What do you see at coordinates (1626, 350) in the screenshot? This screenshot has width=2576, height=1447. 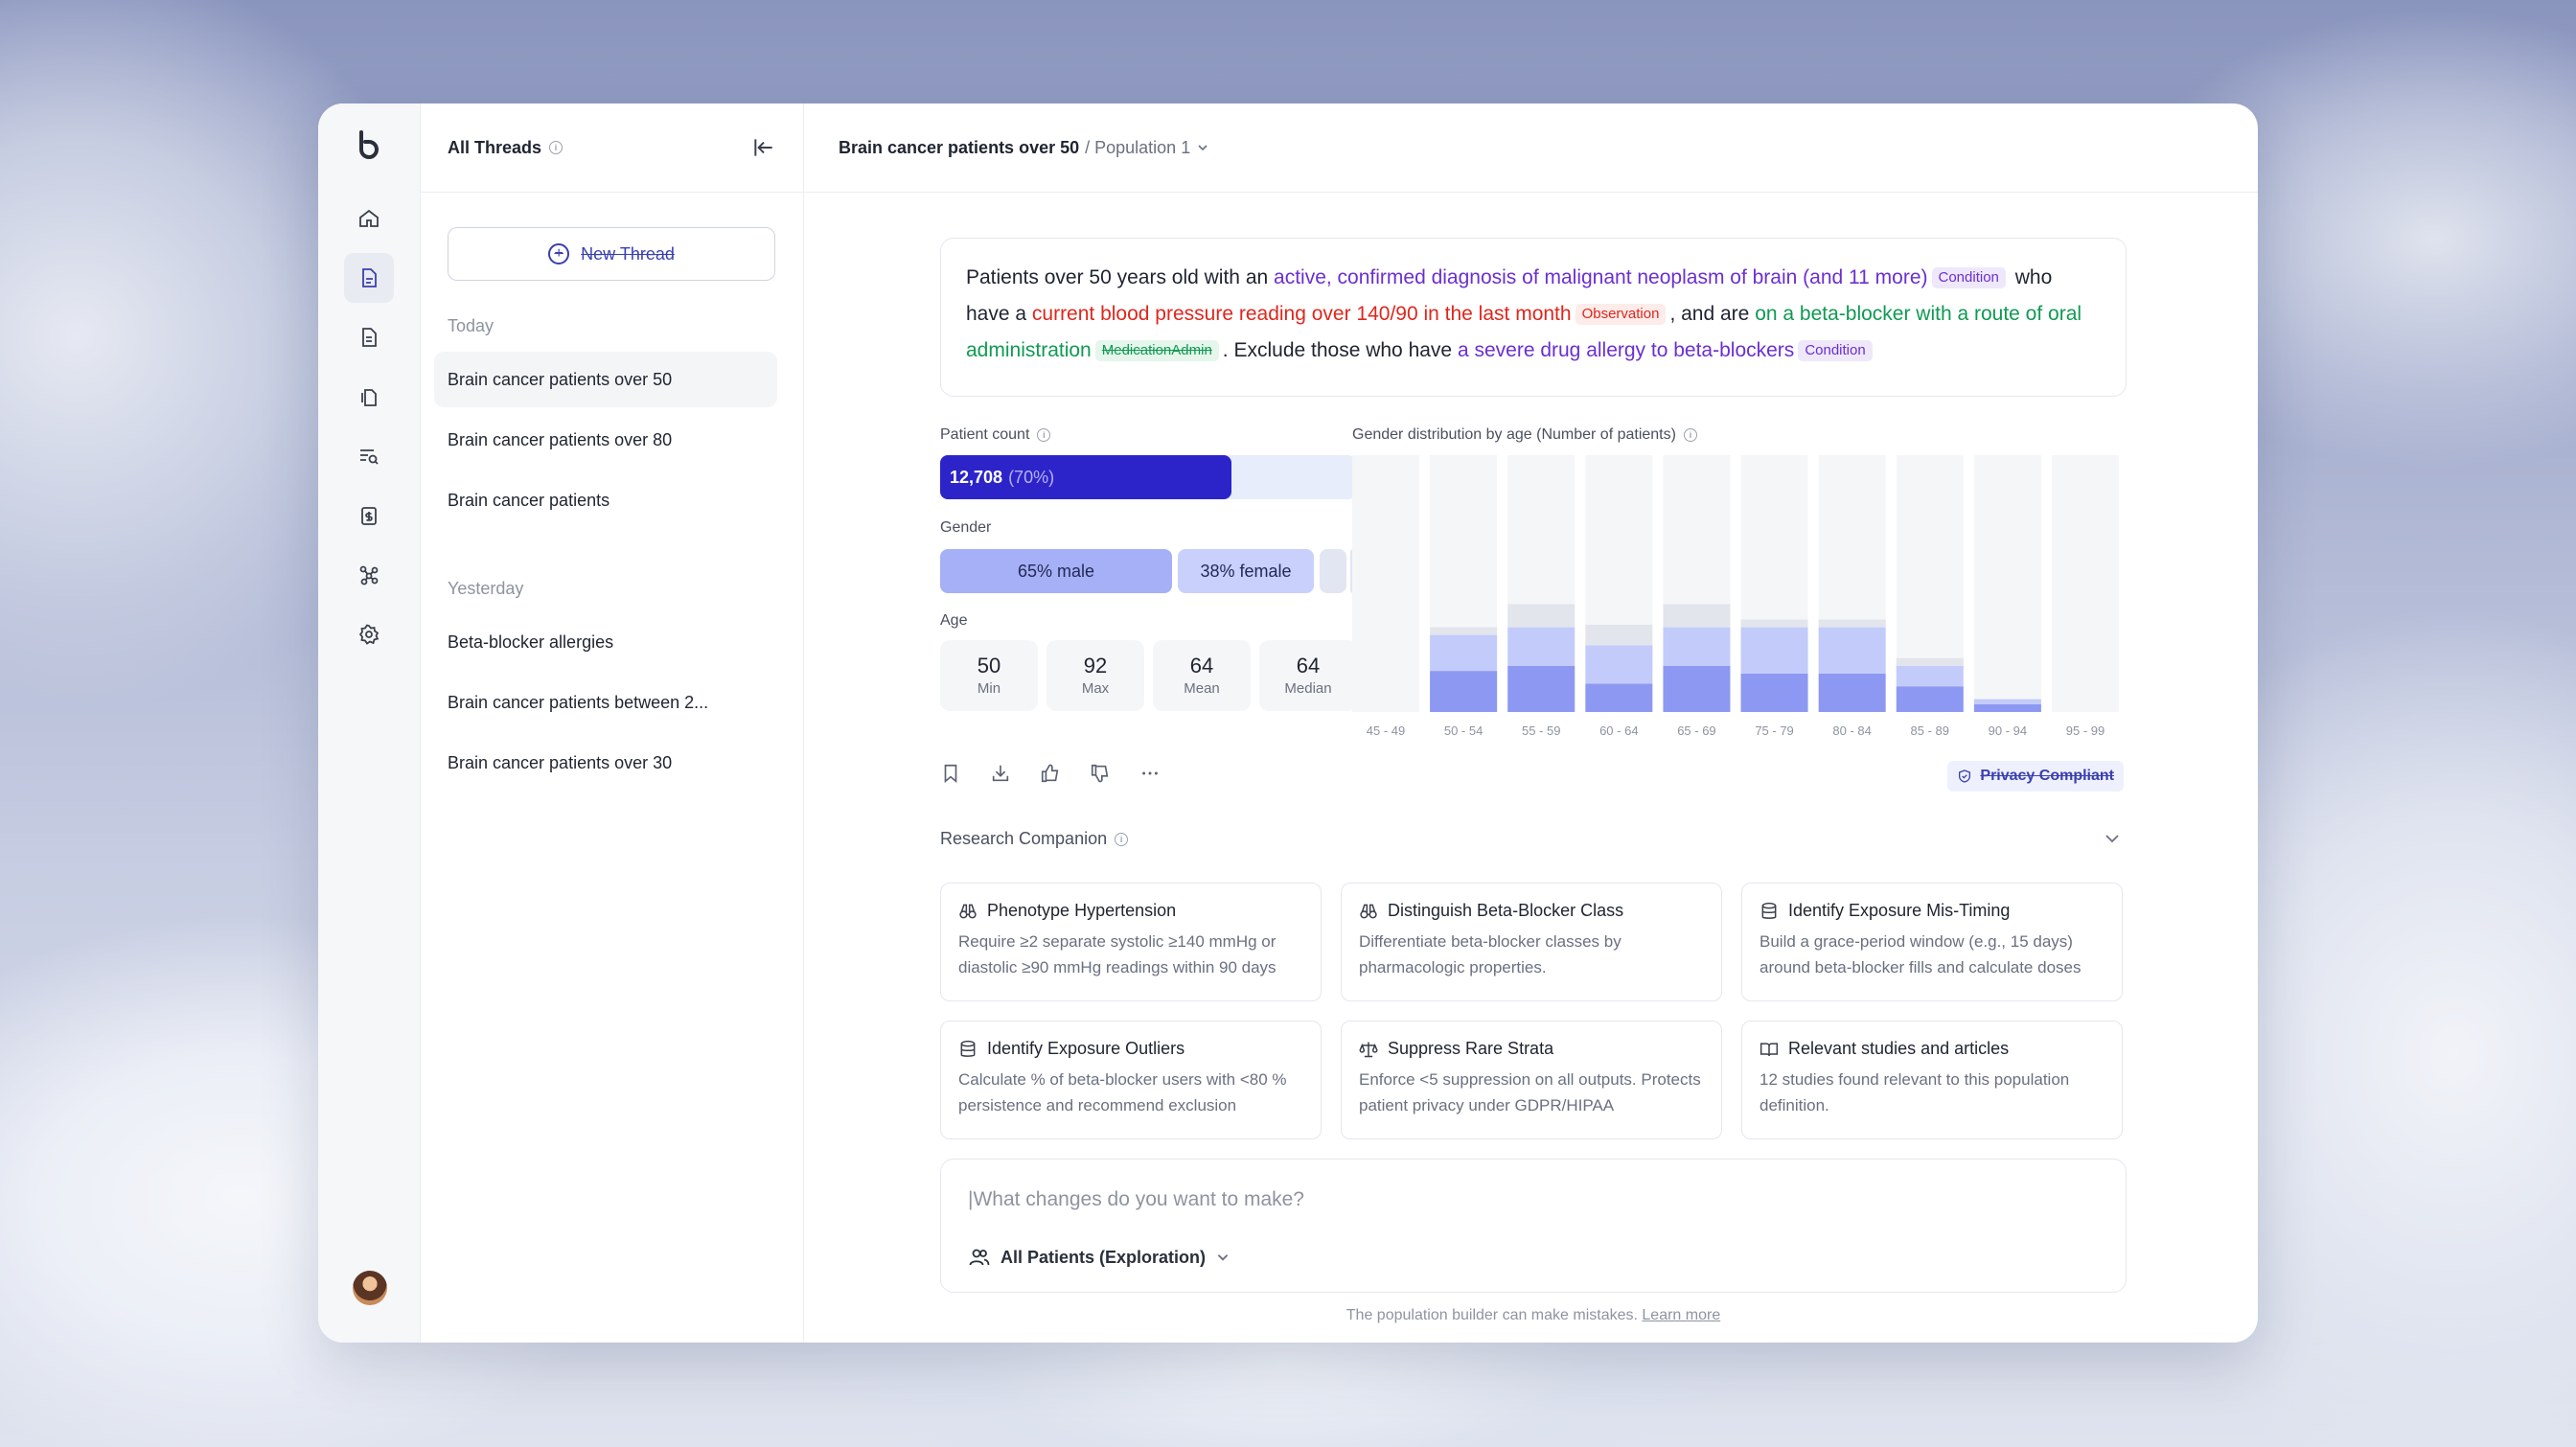 I see `criterion-exclusion: a severe drug allergy to beta-blockers` at bounding box center [1626, 350].